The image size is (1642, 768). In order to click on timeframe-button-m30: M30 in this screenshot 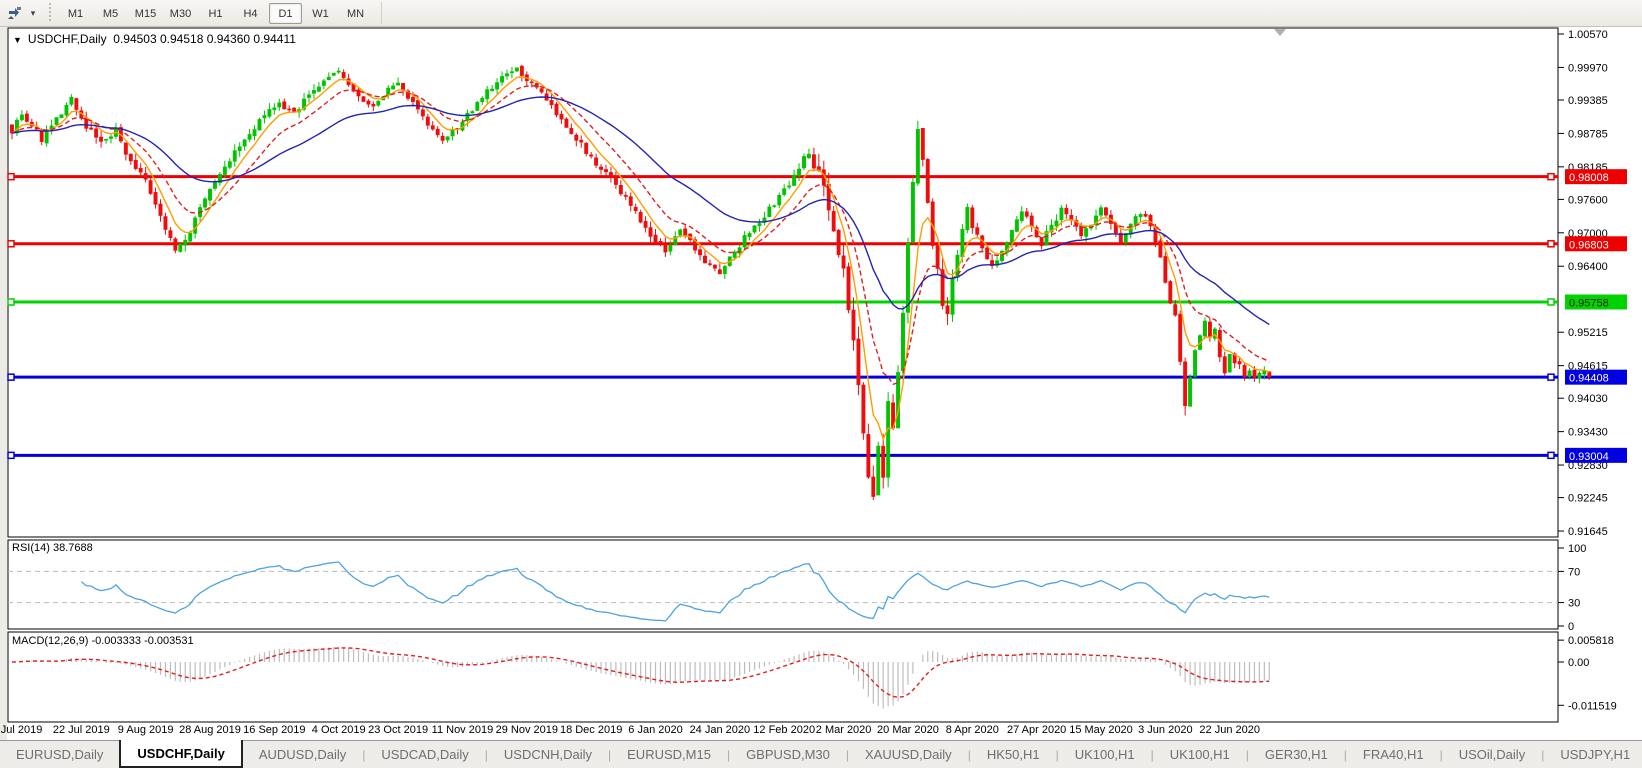, I will do `click(180, 13)`.